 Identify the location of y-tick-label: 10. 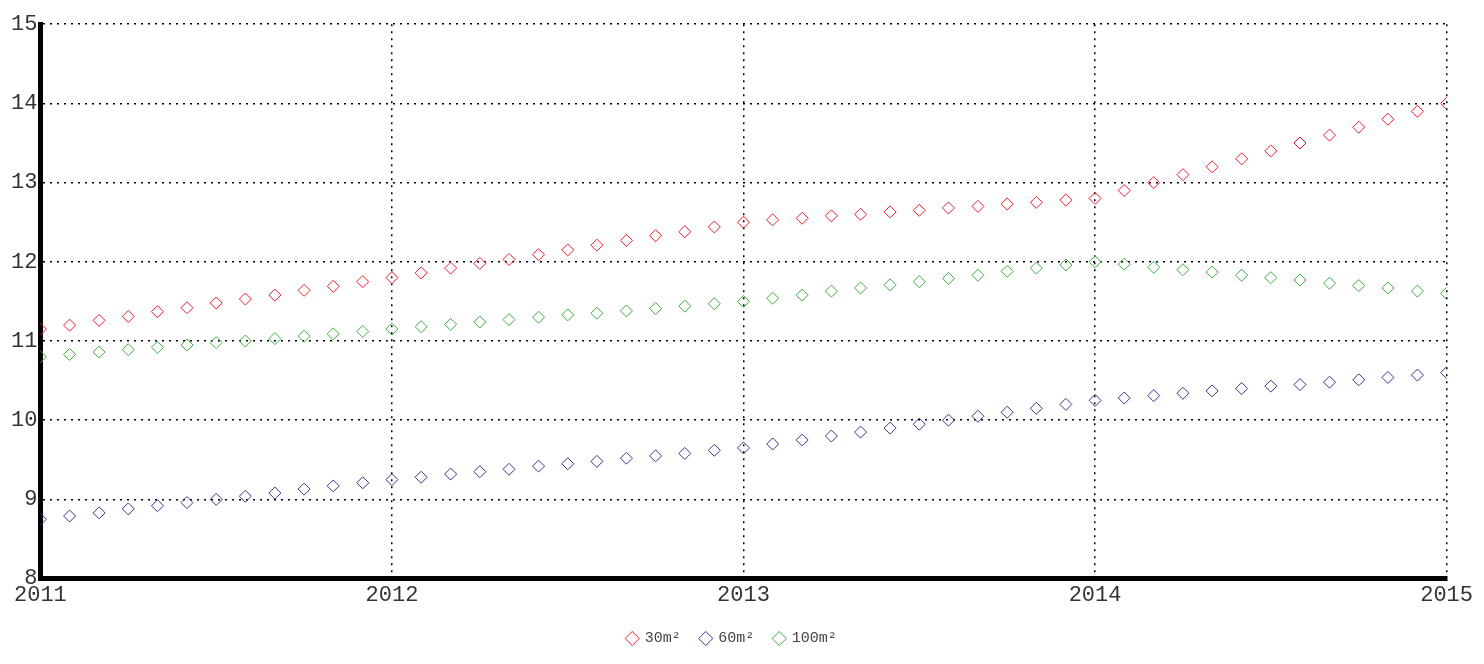
(24, 421).